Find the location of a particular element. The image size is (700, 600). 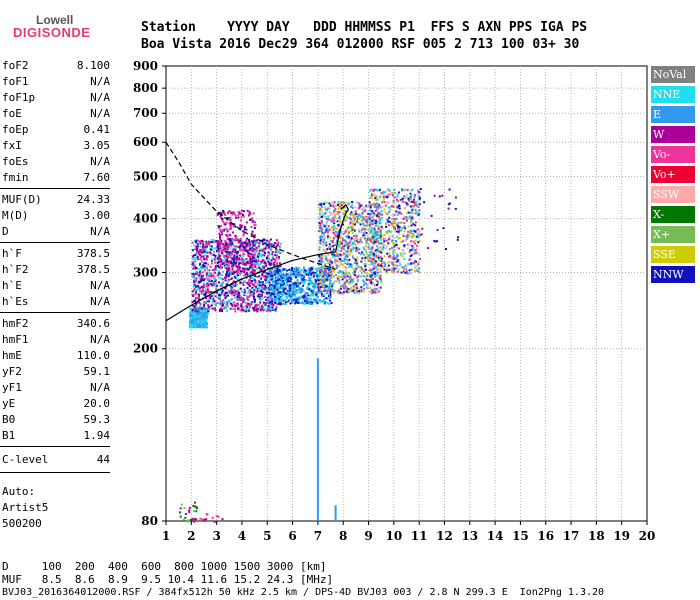

param-name: h`Es is located at coordinates (15, 301).